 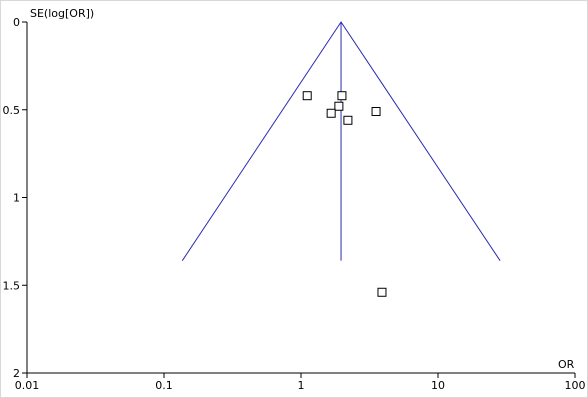 I want to click on y-tick-label: 0.5, so click(x=12, y=110).